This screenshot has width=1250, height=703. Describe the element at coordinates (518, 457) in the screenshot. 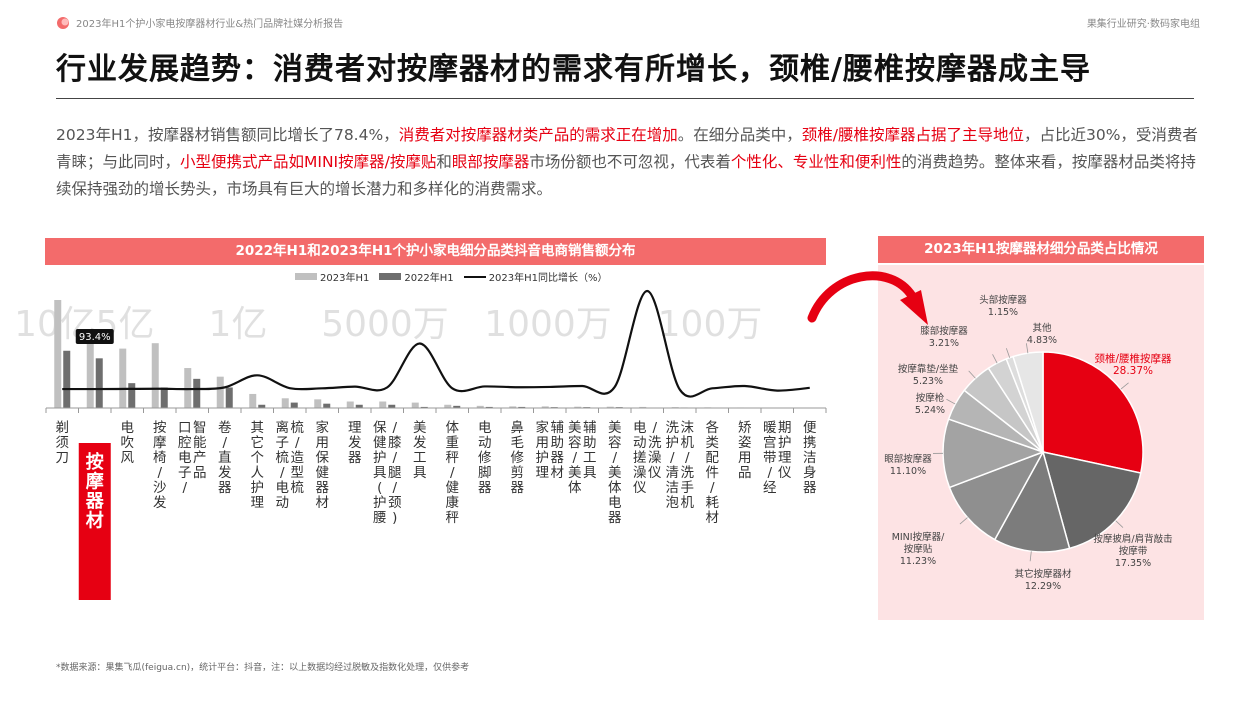

I see `category-label: 鼻毛修剪器` at that location.